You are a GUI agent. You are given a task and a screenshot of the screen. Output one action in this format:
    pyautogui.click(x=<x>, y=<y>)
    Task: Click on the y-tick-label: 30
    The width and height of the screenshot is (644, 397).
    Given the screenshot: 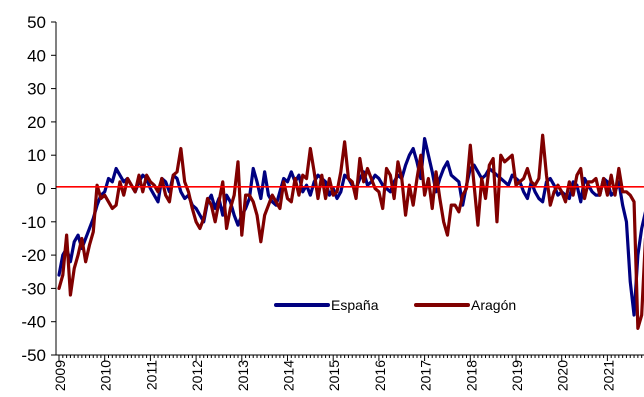 What is the action you would take?
    pyautogui.click(x=36, y=89)
    